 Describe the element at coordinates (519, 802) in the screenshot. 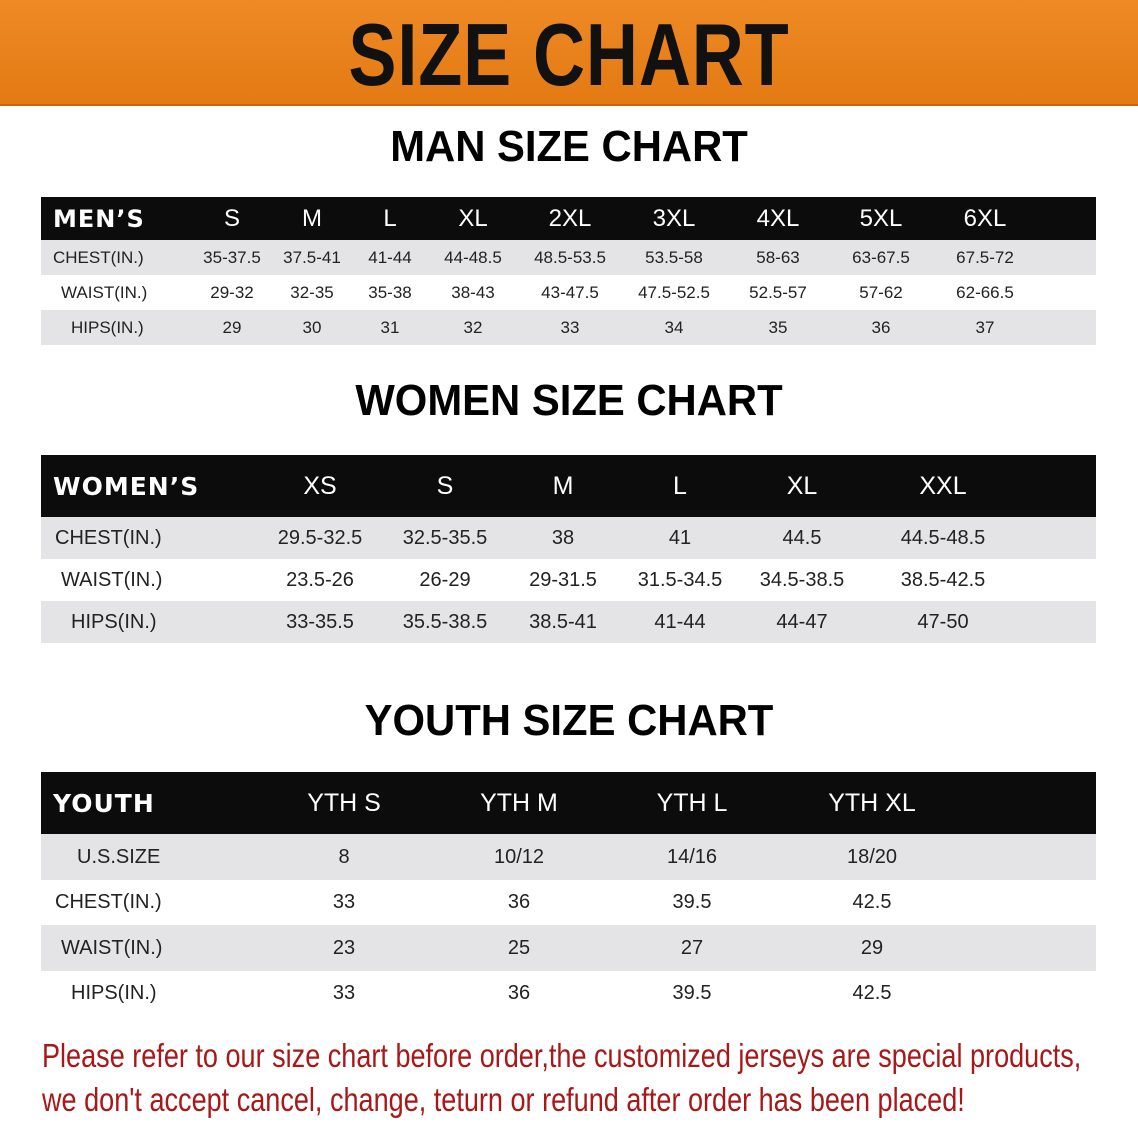

I see `size-header: YTH M` at that location.